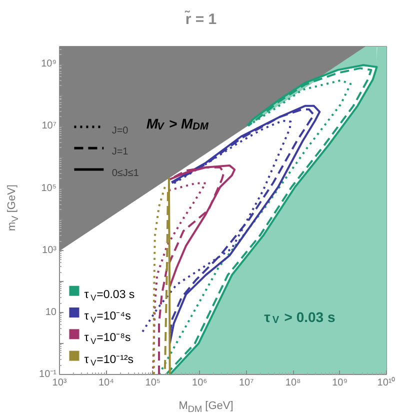 The width and height of the screenshot is (399, 414). I want to click on y-tick-label: 10⁻¹, so click(48, 374).